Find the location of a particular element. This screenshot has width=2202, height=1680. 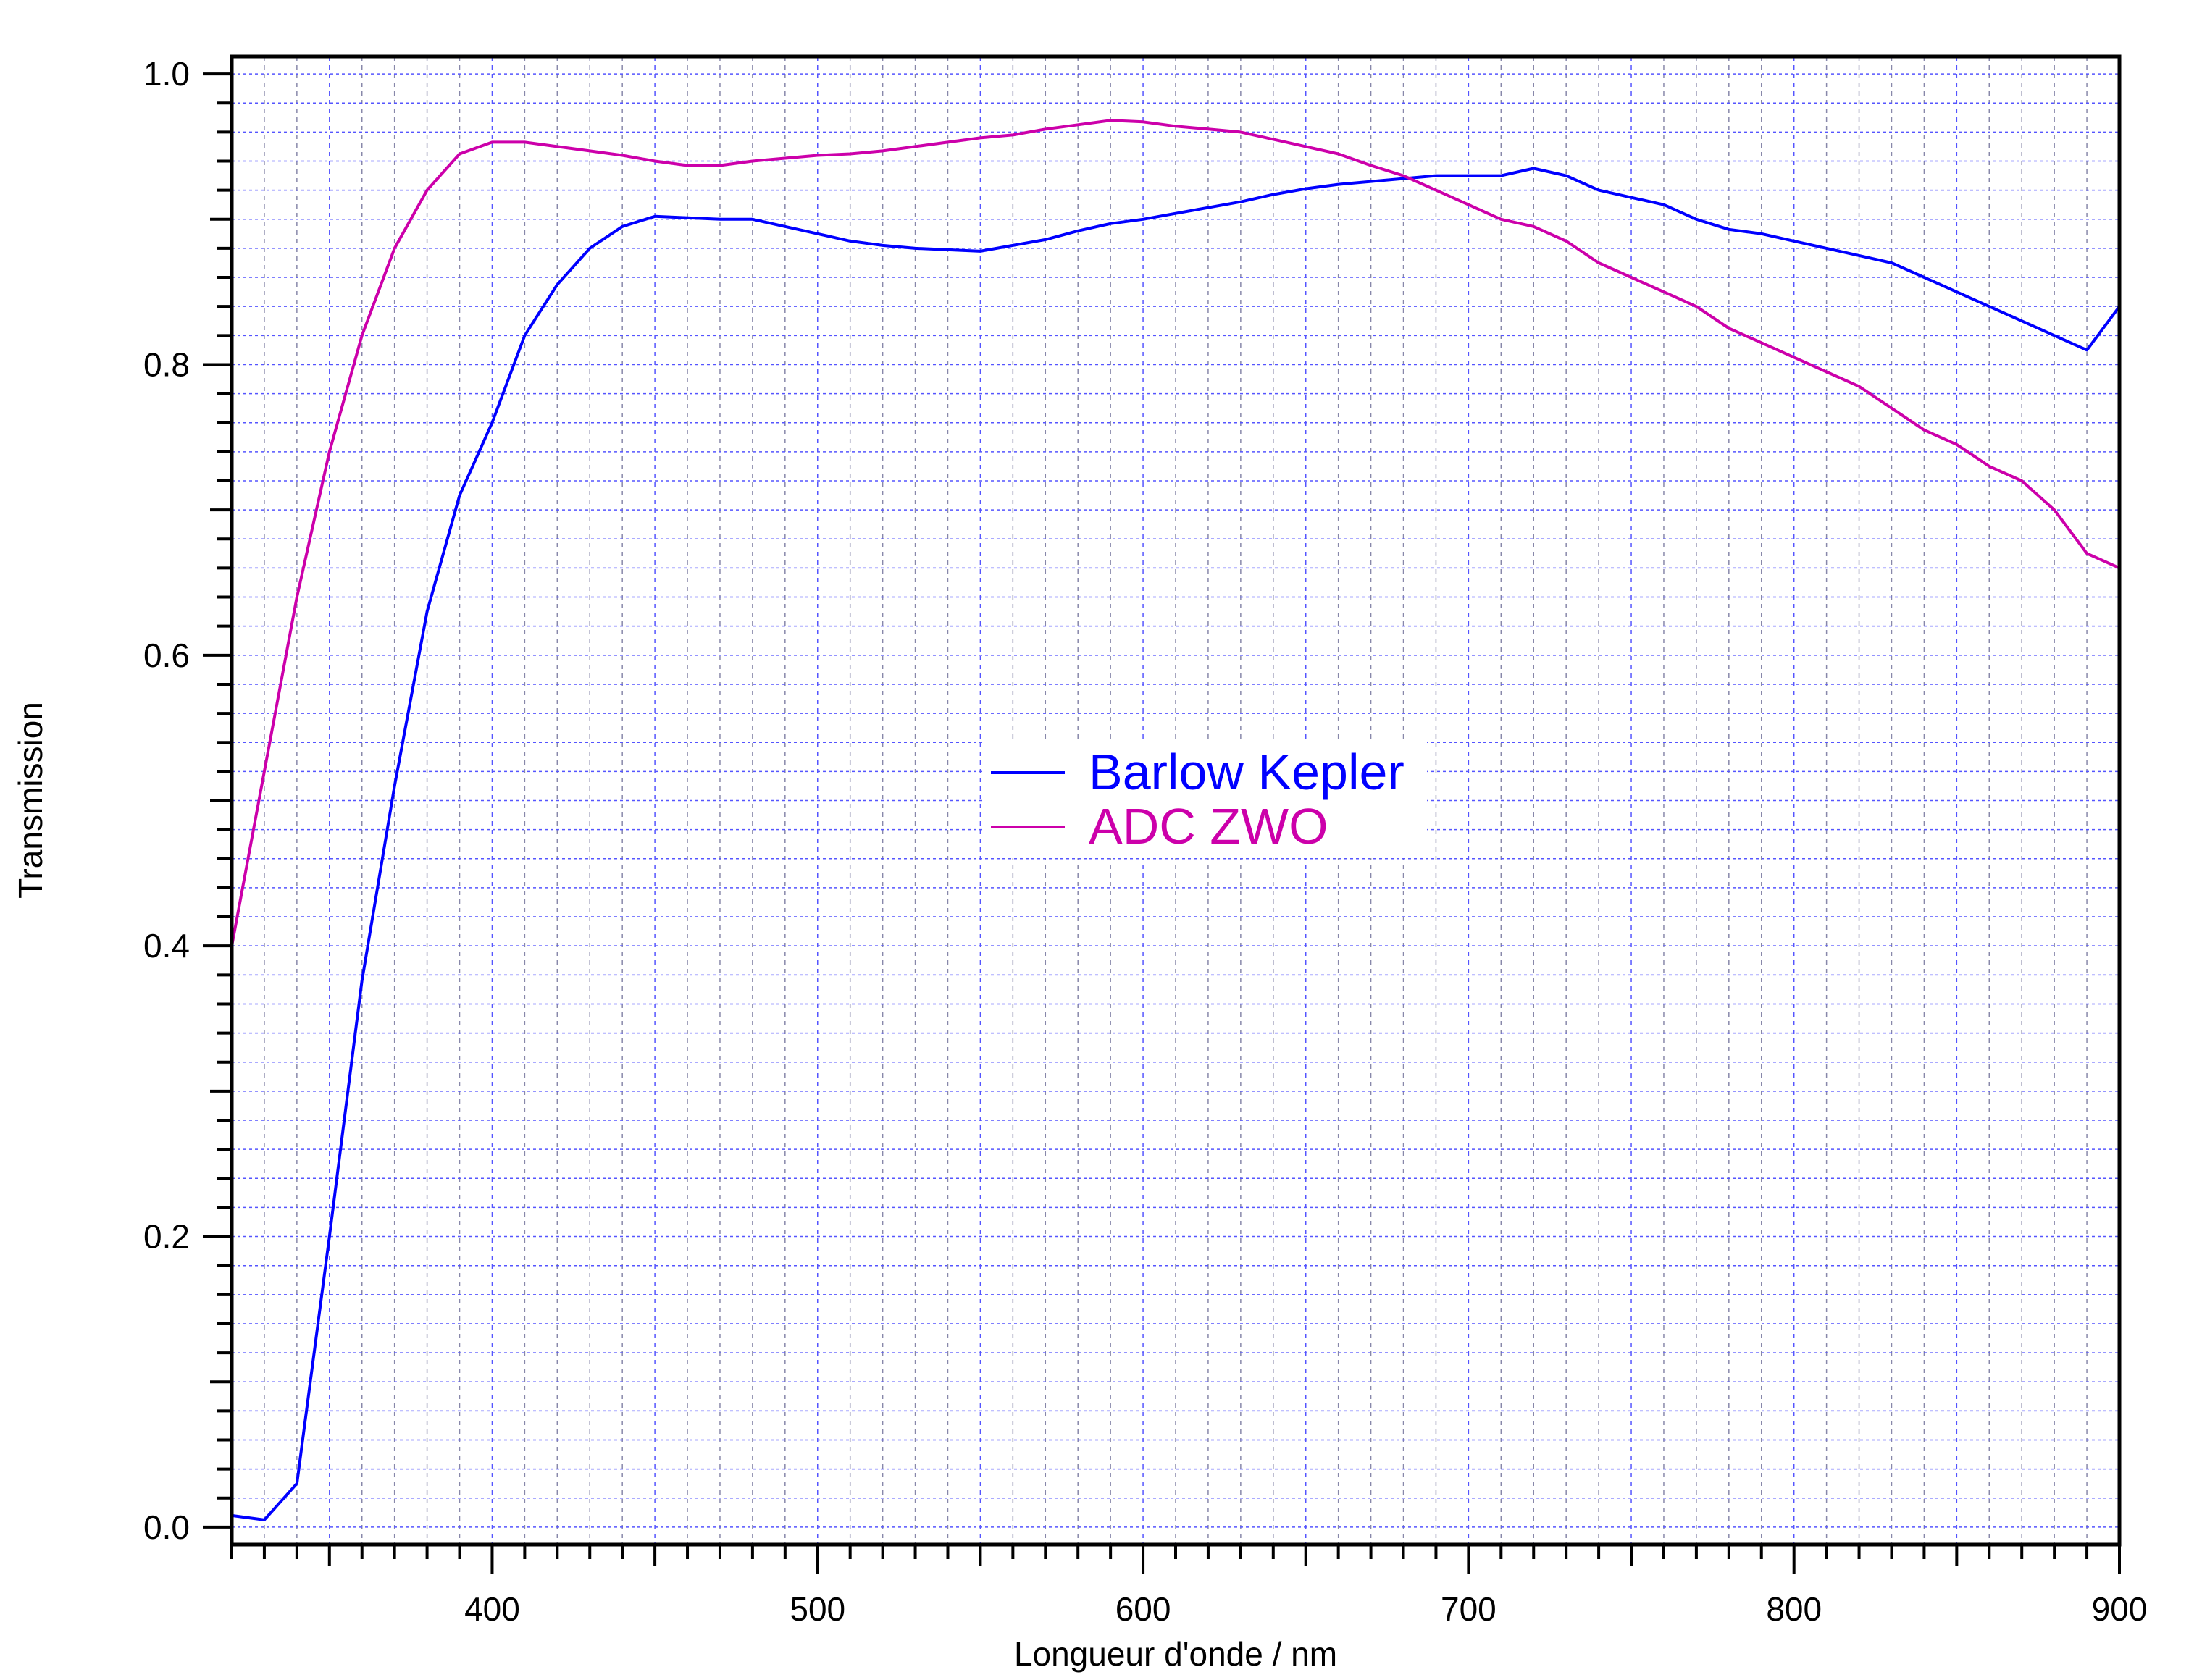

legend: Barlow Kepler ADC ZWO is located at coordinates (1206, 798).